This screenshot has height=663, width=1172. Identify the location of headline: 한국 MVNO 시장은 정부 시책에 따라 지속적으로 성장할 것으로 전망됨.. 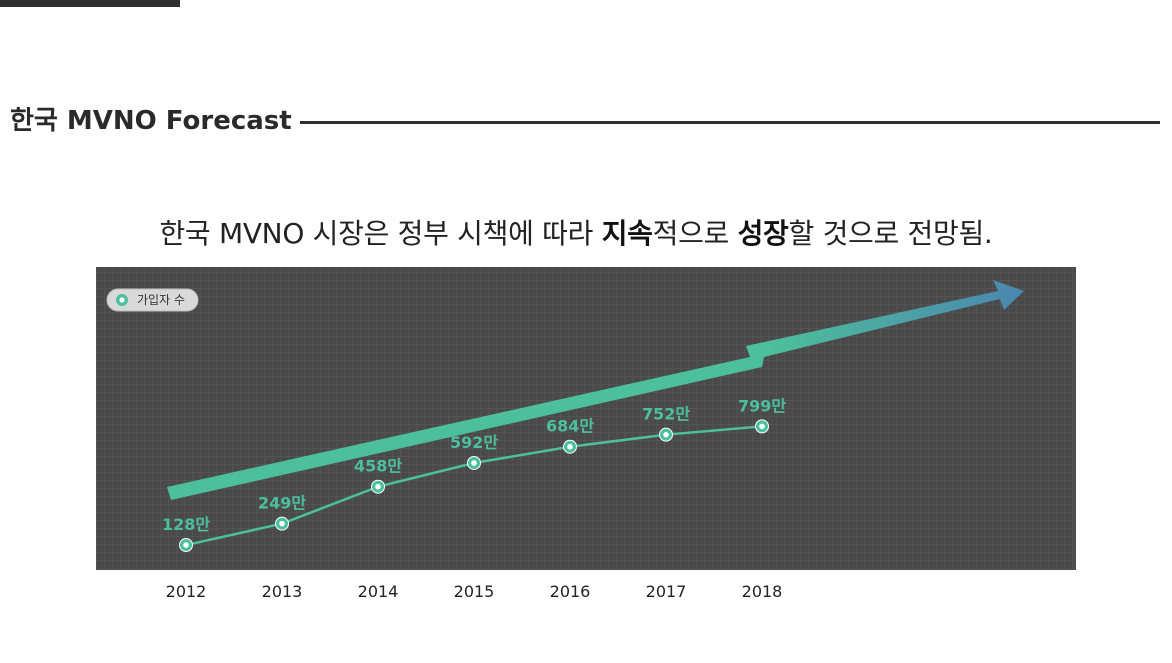
(576, 232).